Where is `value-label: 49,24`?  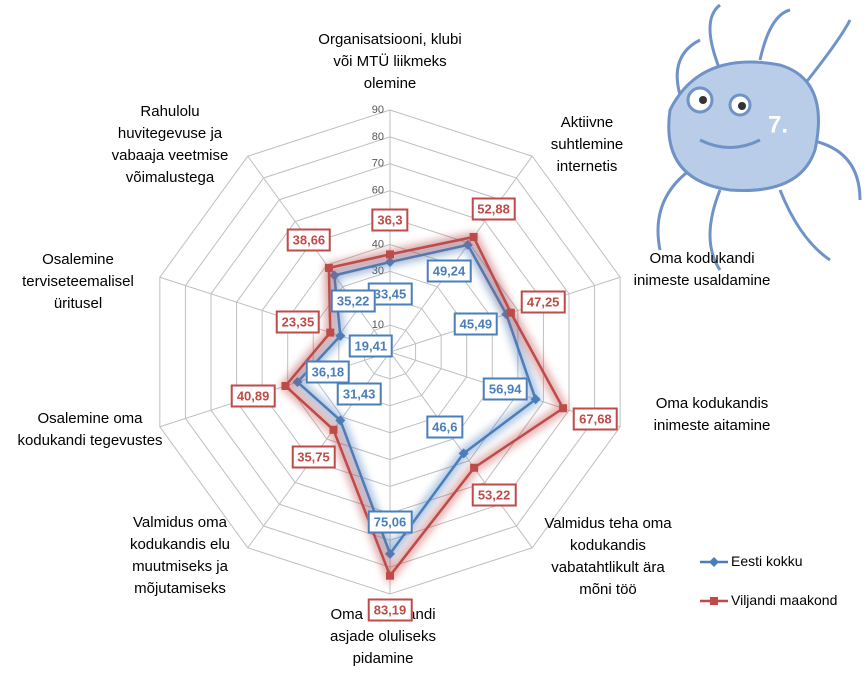
value-label: 49,24 is located at coordinates (449, 271).